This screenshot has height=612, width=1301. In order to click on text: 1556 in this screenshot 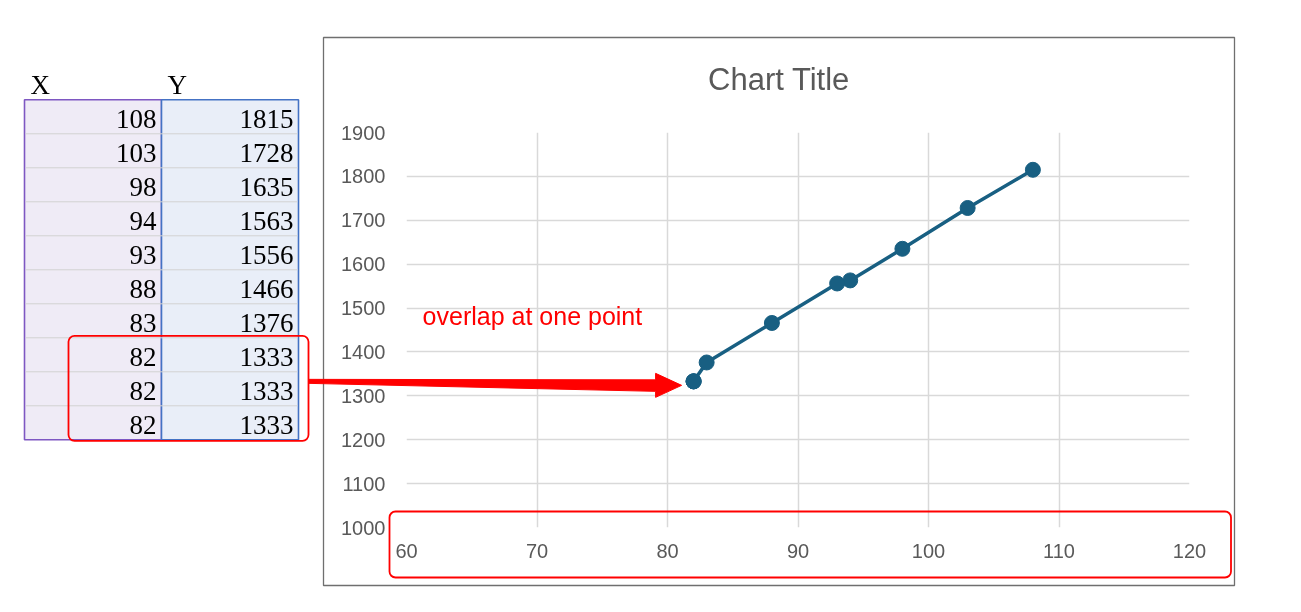, I will do `click(266, 254)`.